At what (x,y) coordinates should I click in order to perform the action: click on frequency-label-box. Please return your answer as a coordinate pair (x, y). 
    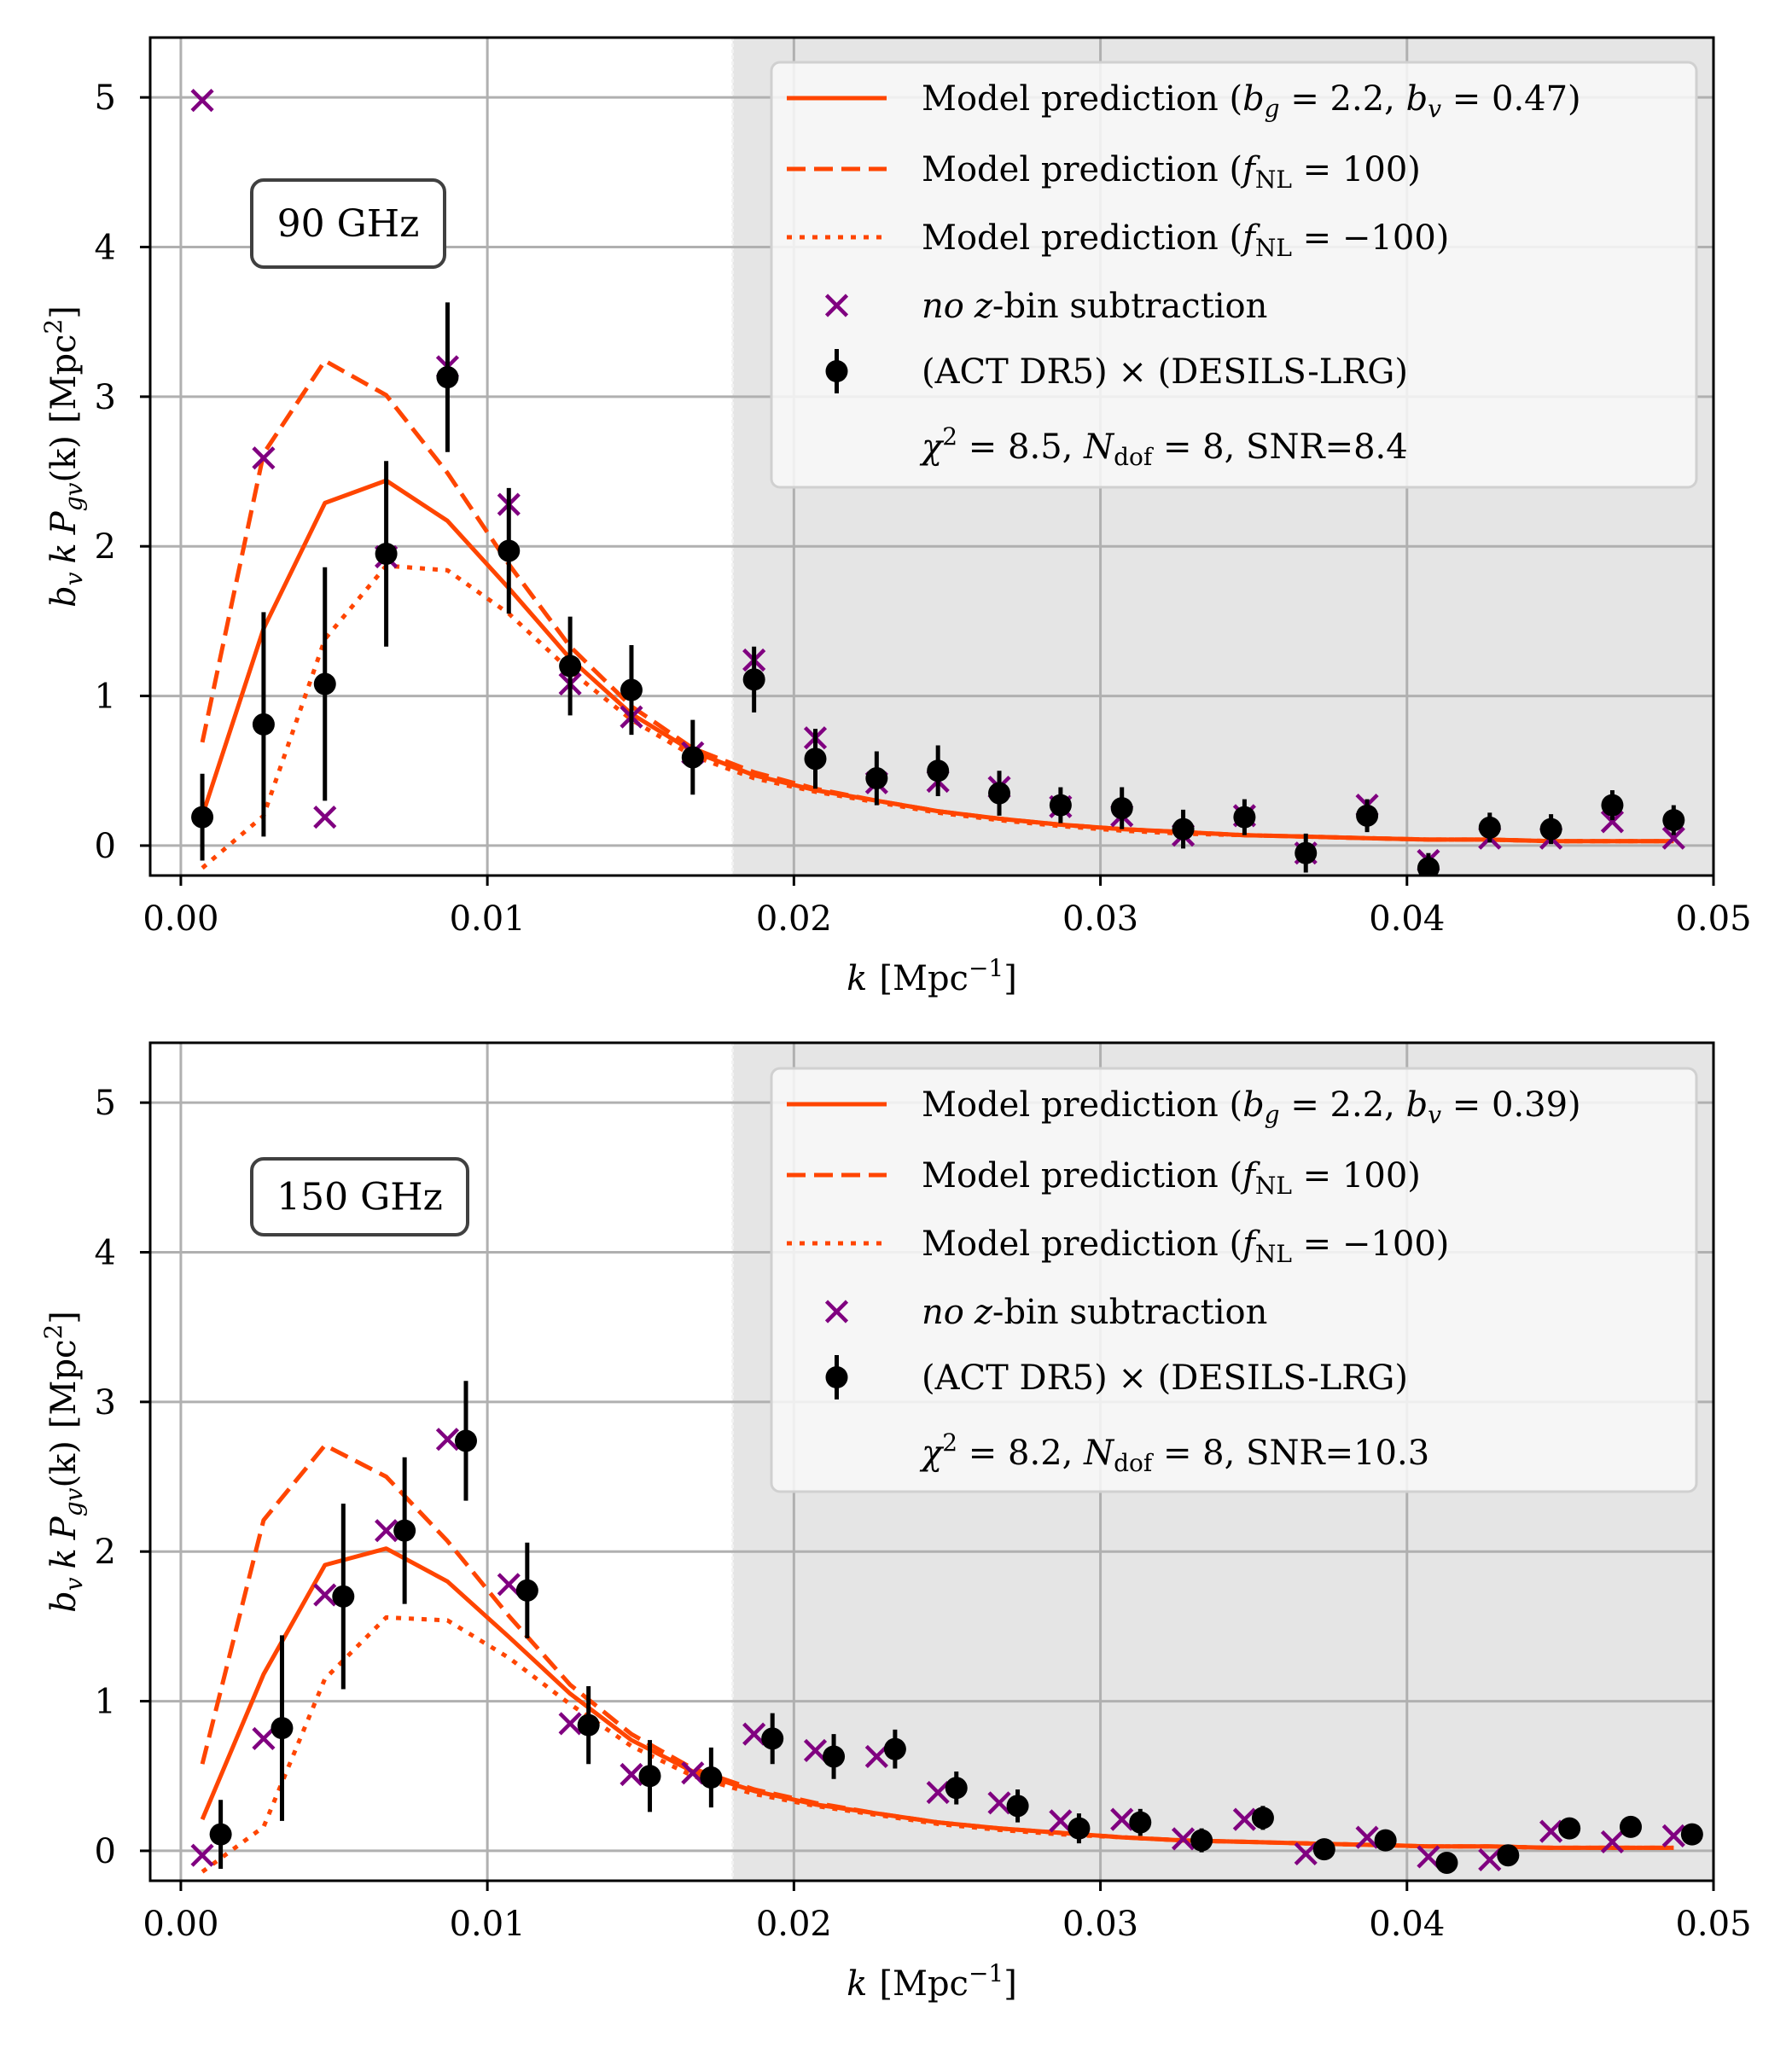
    Looking at the image, I should click on (348, 224).